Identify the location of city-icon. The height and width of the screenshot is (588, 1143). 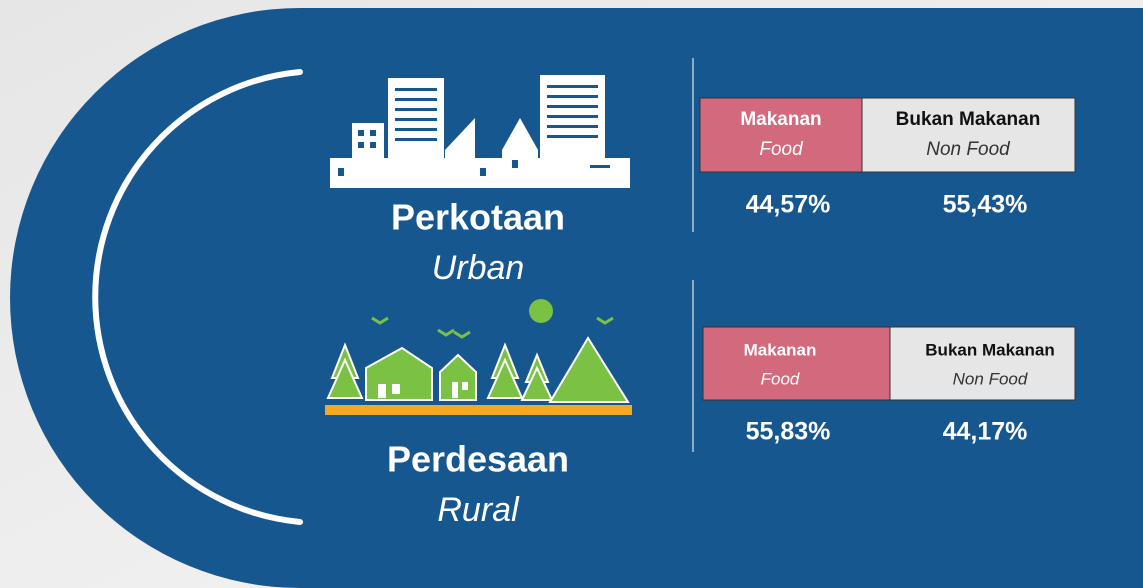
(480, 131).